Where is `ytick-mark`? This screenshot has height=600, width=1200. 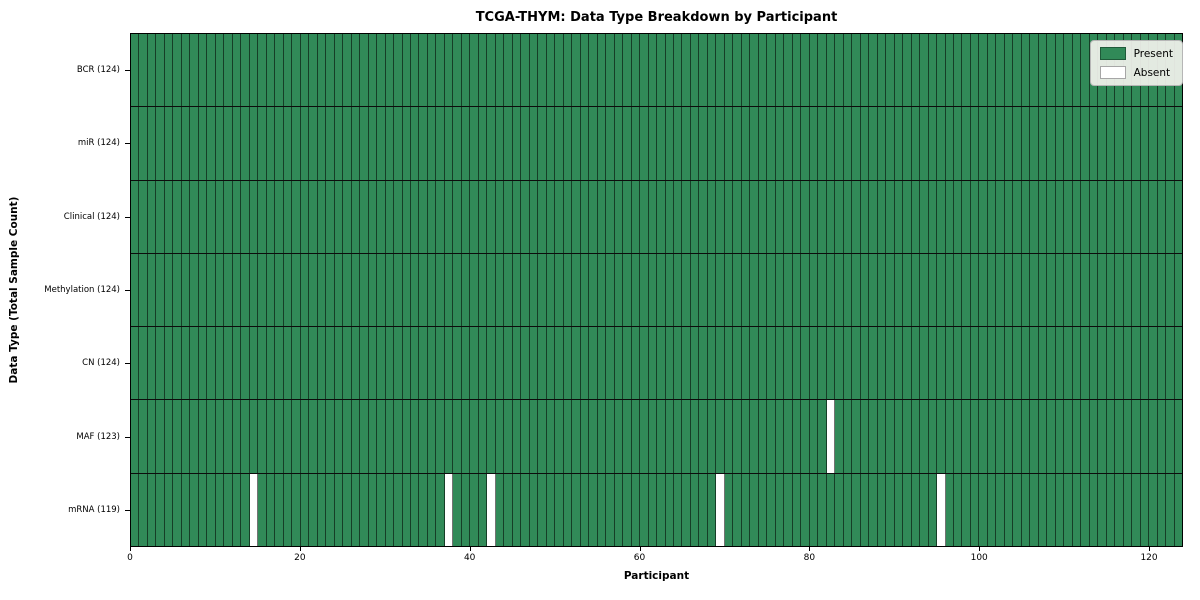
ytick-mark is located at coordinates (127, 511).